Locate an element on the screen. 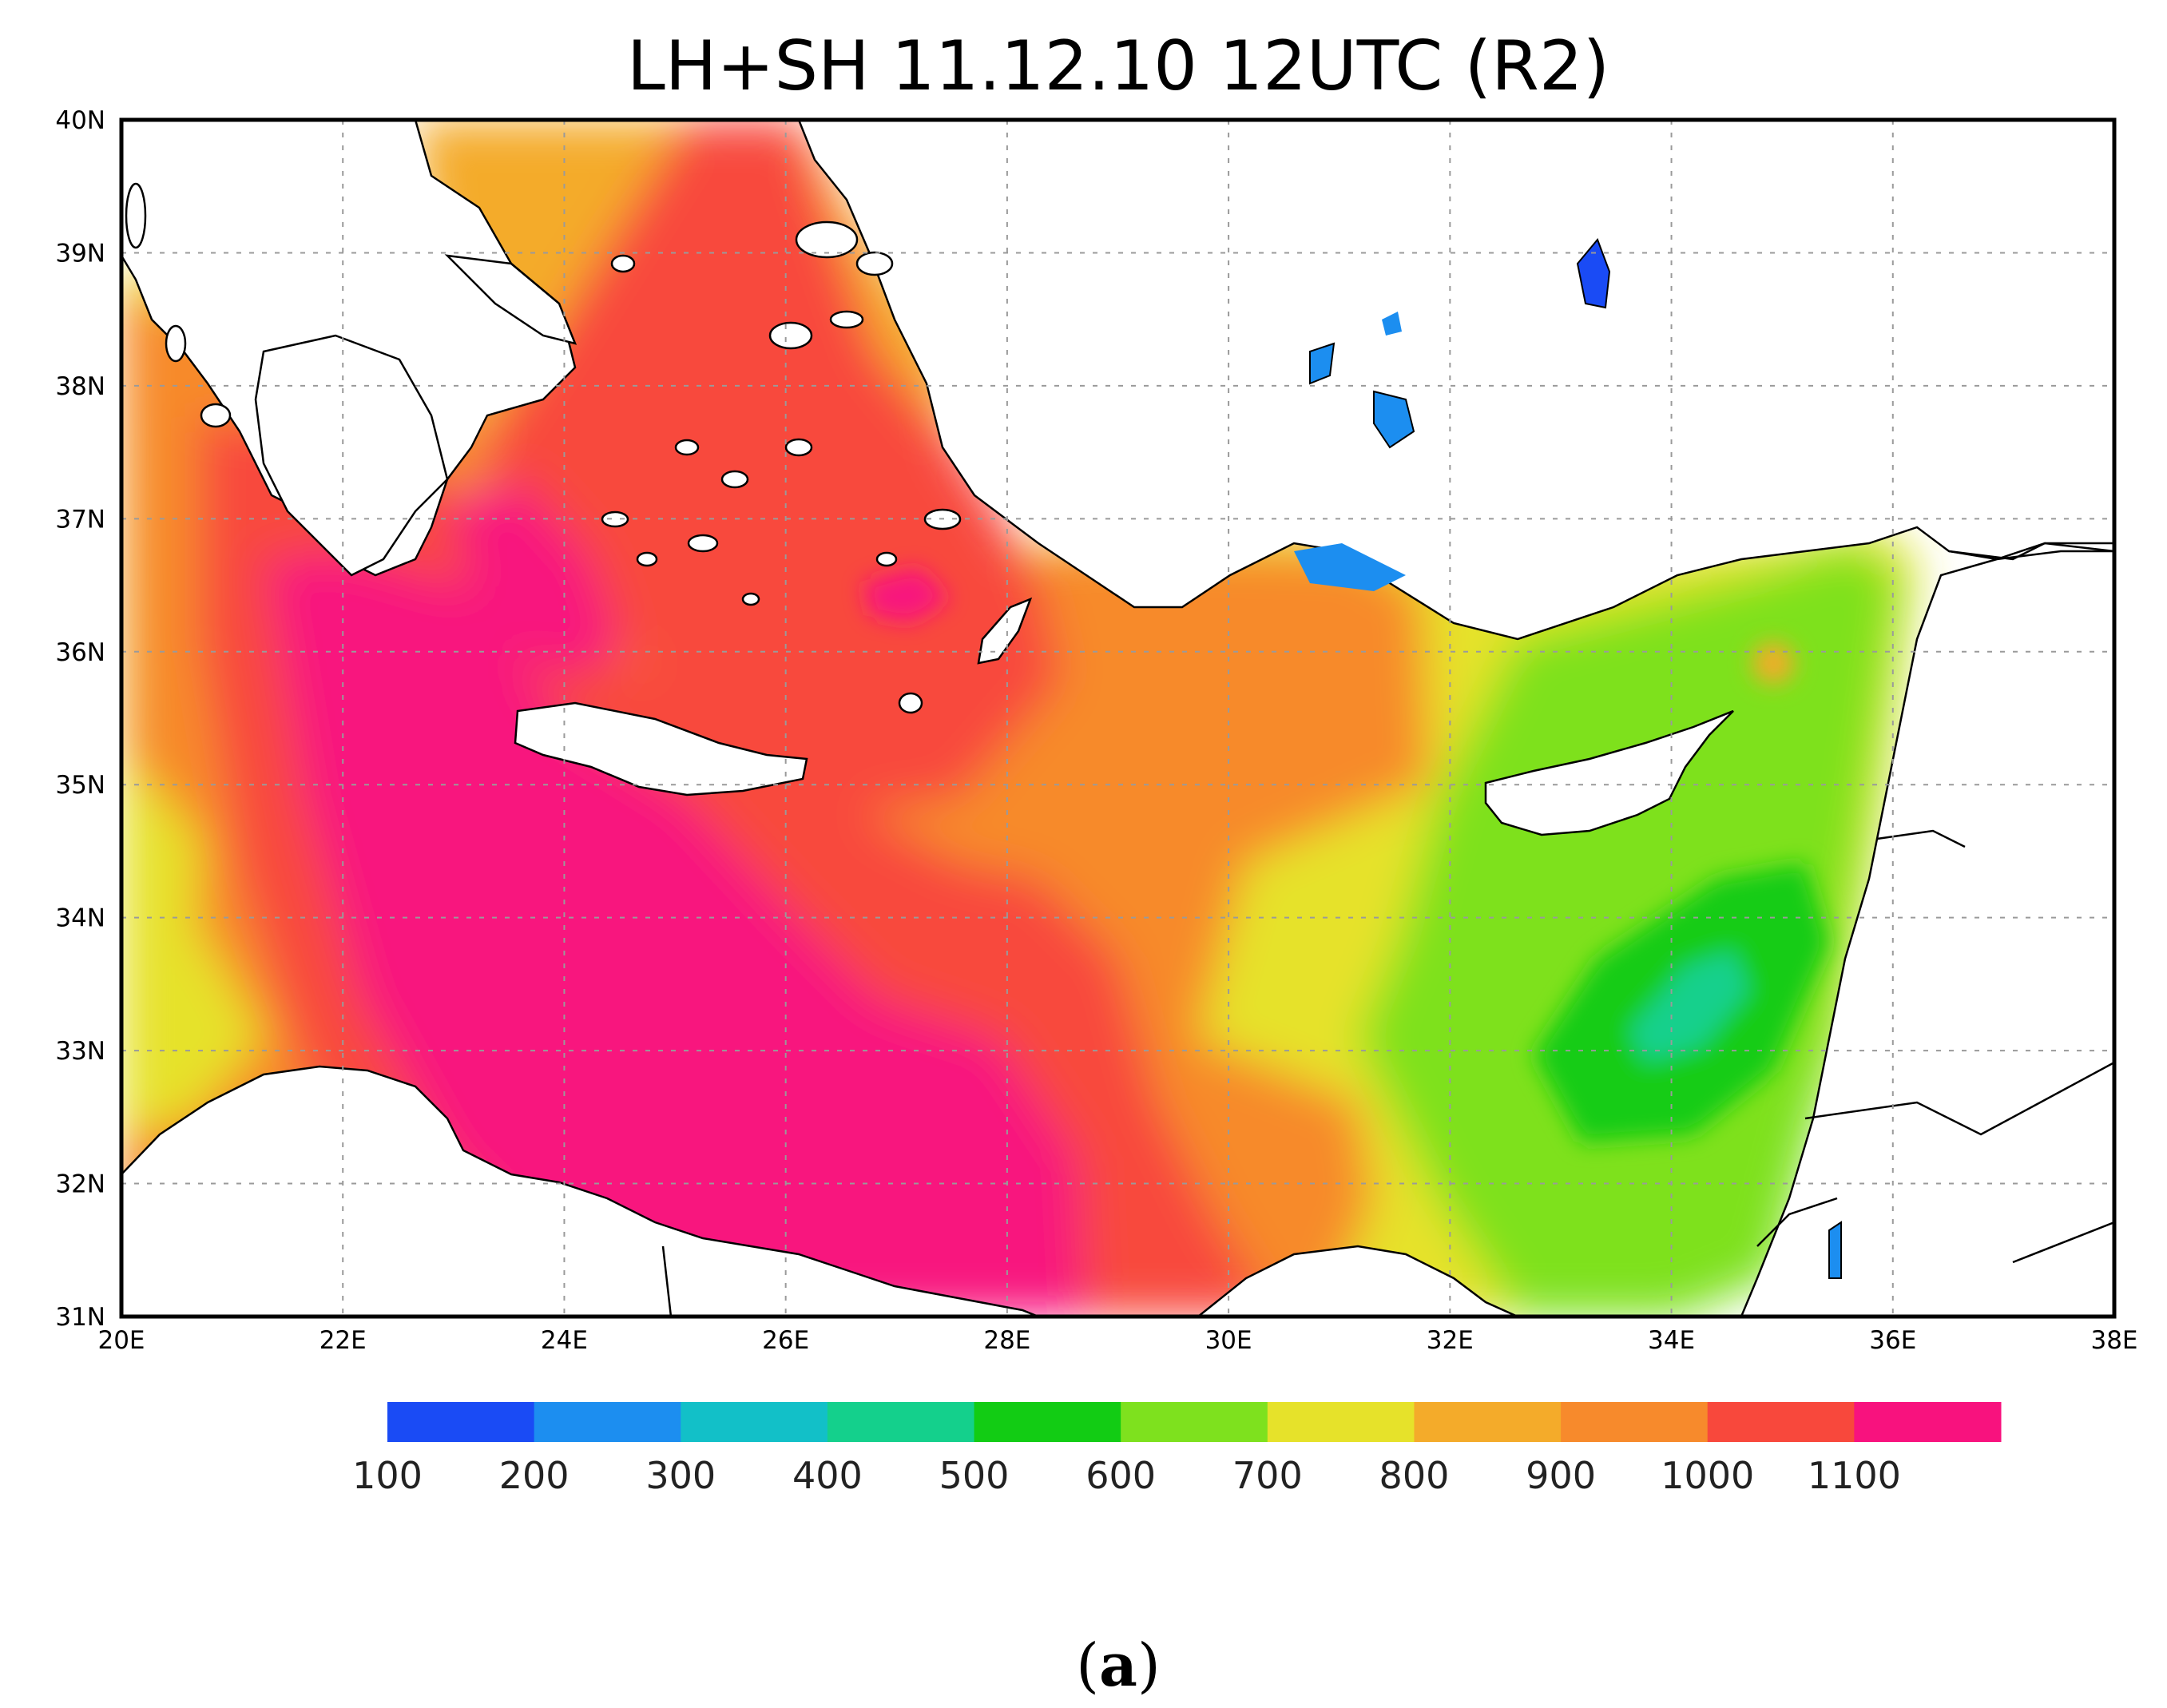 The width and height of the screenshot is (2167, 1708). colorbar-label: 500 is located at coordinates (975, 1475).